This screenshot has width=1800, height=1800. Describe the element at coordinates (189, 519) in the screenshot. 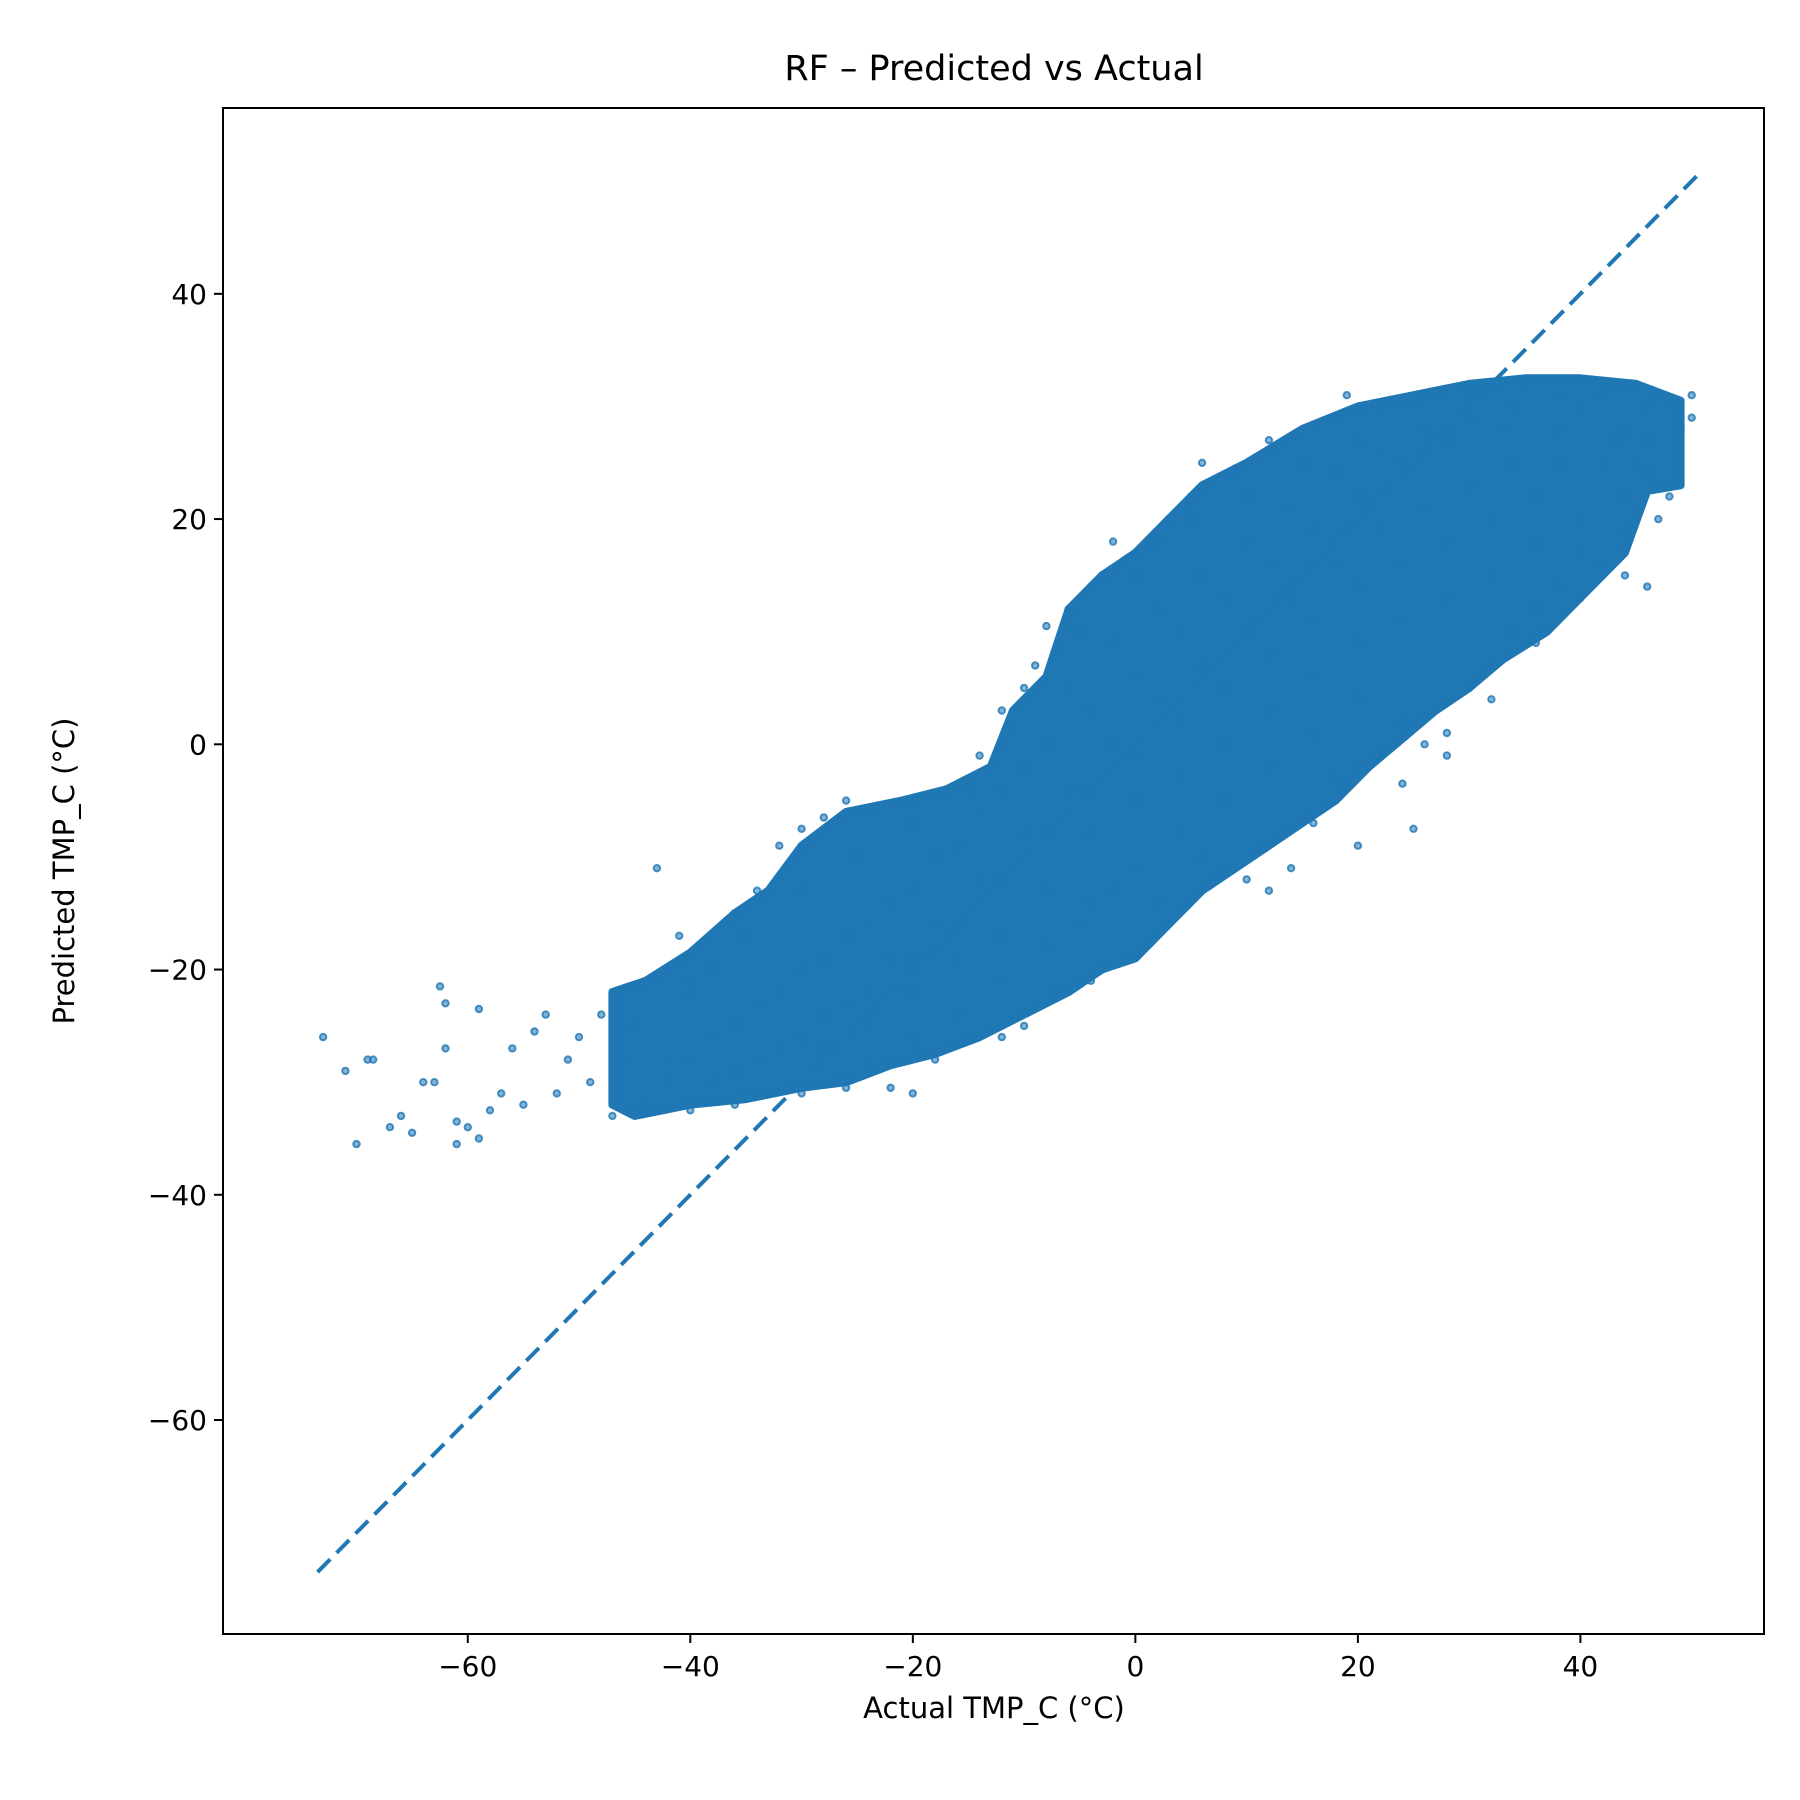

I see `y-tick-label: 20` at that location.